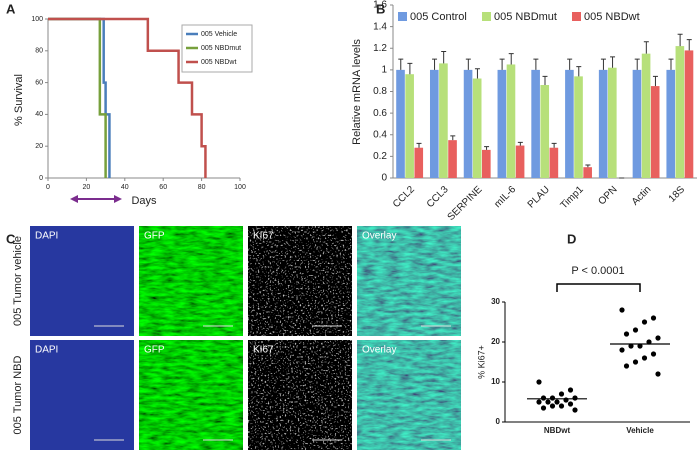 The image size is (700, 472). I want to click on y-tick-label: 0.6, so click(380, 113).